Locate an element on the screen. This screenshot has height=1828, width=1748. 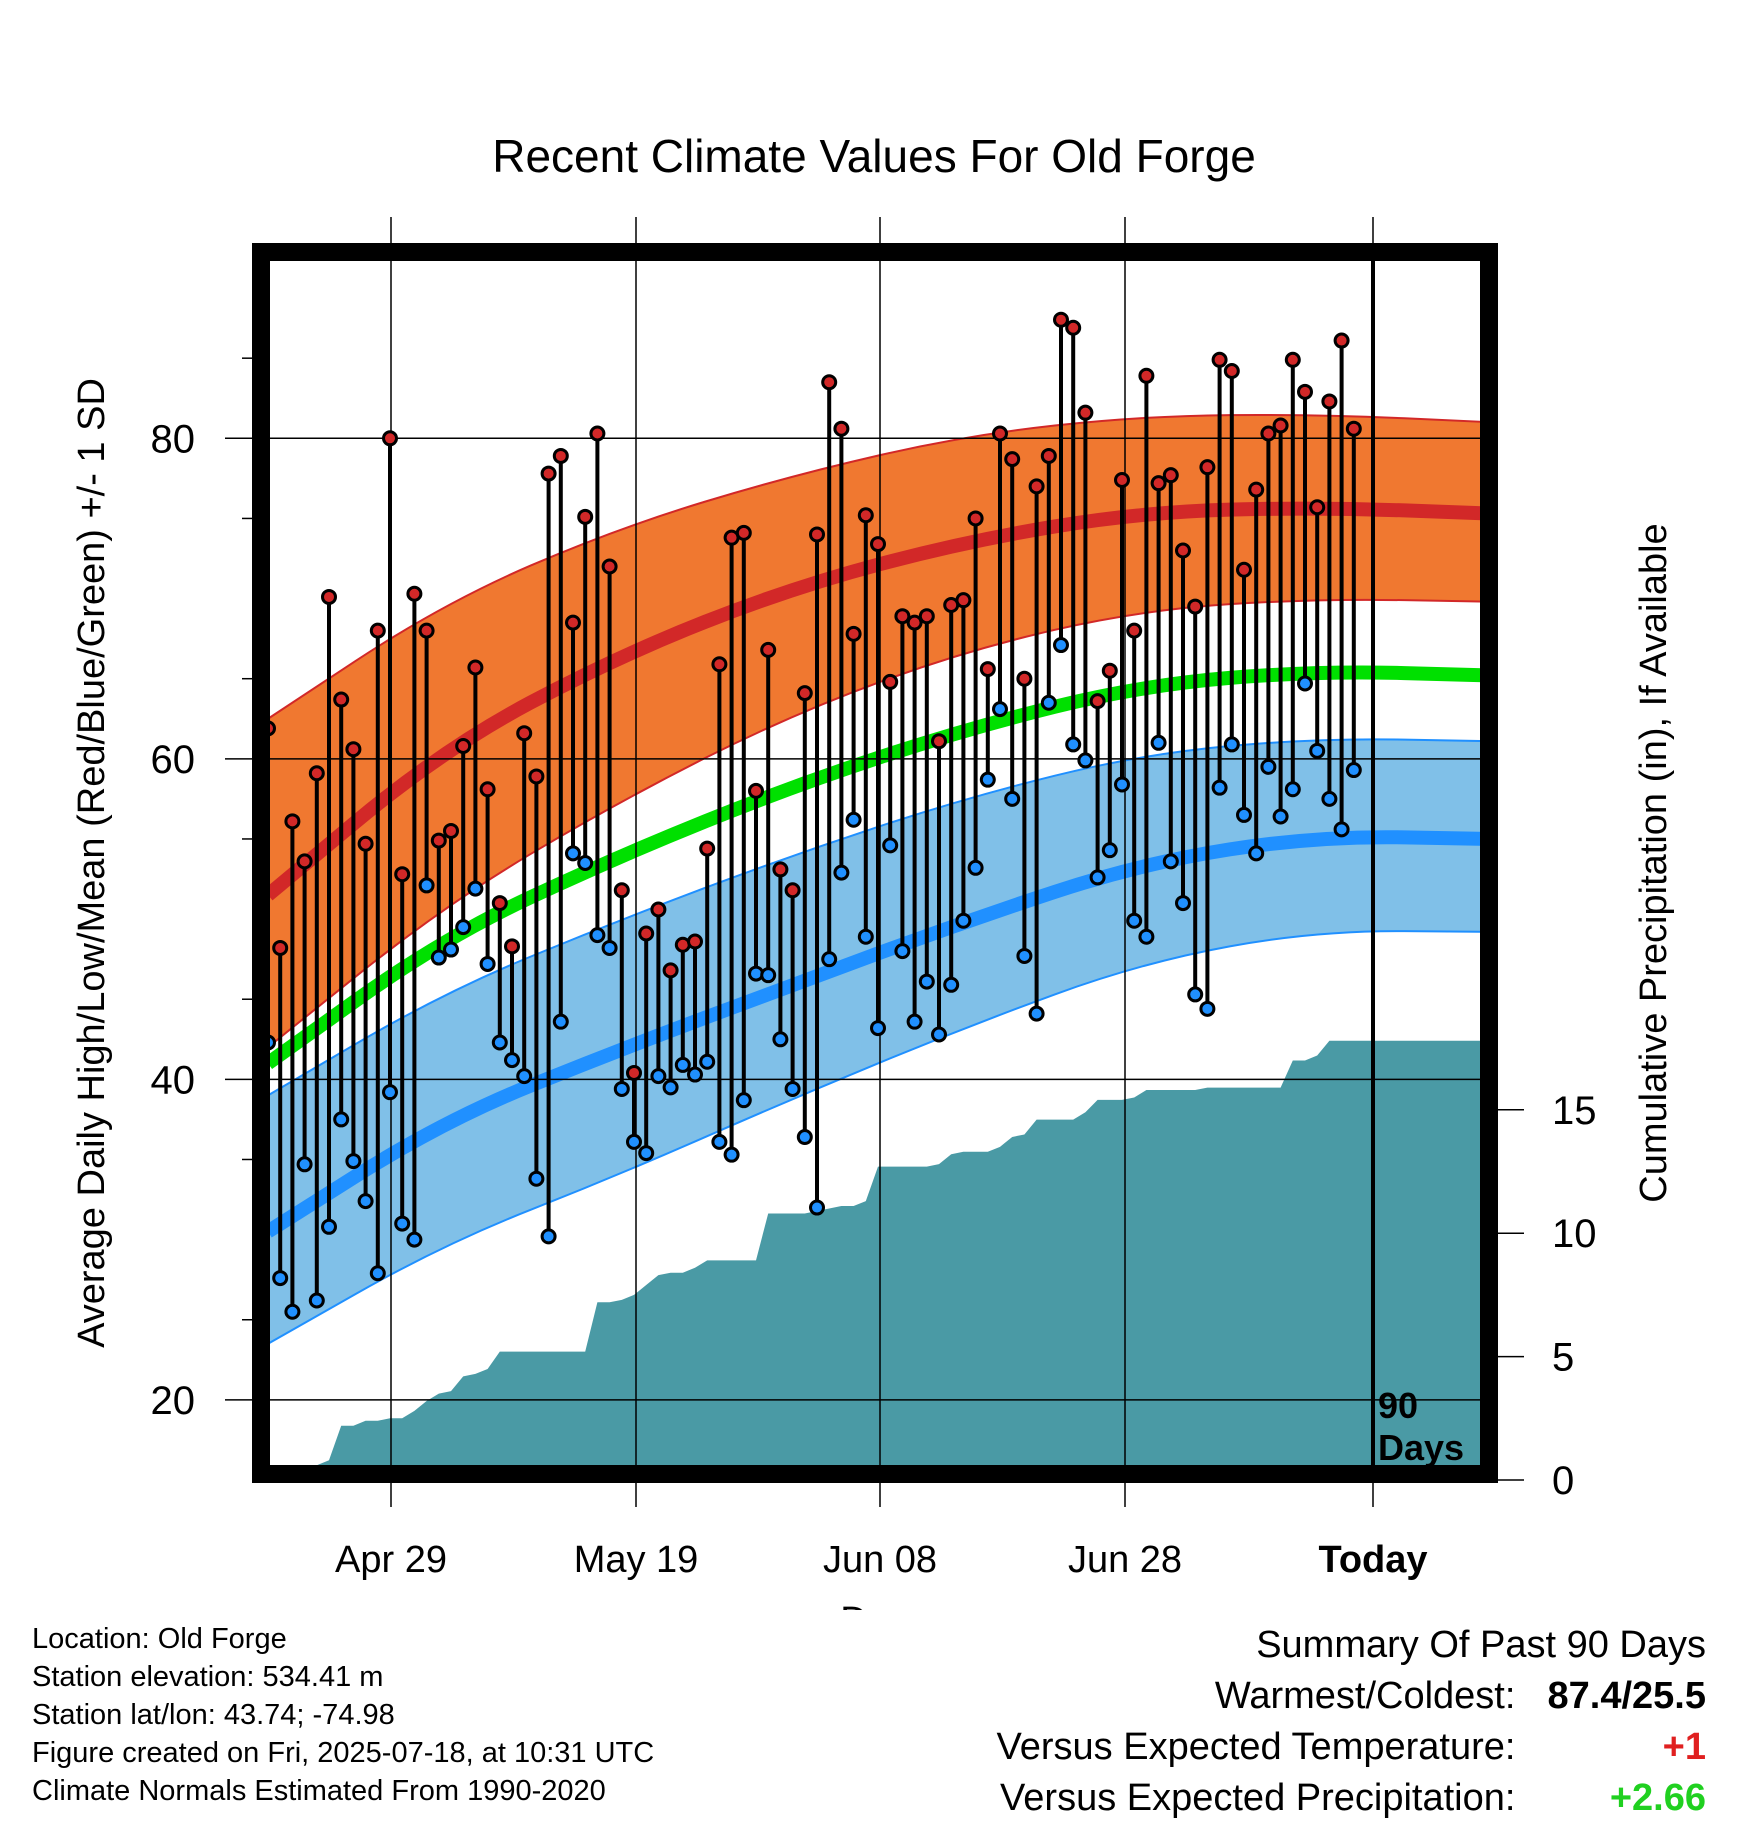
x-tick-label: Jun 08 is located at coordinates (880, 1560).